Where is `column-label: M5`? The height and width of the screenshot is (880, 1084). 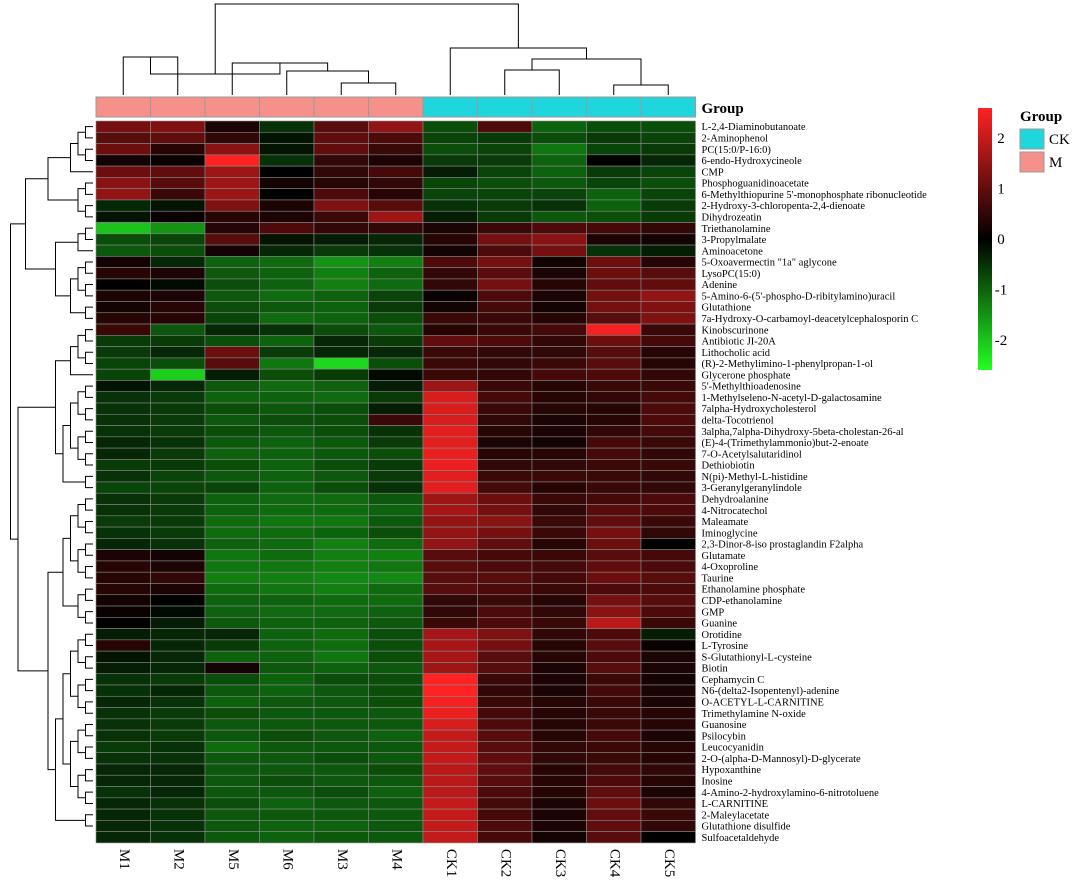 column-label: M5 is located at coordinates (233, 859).